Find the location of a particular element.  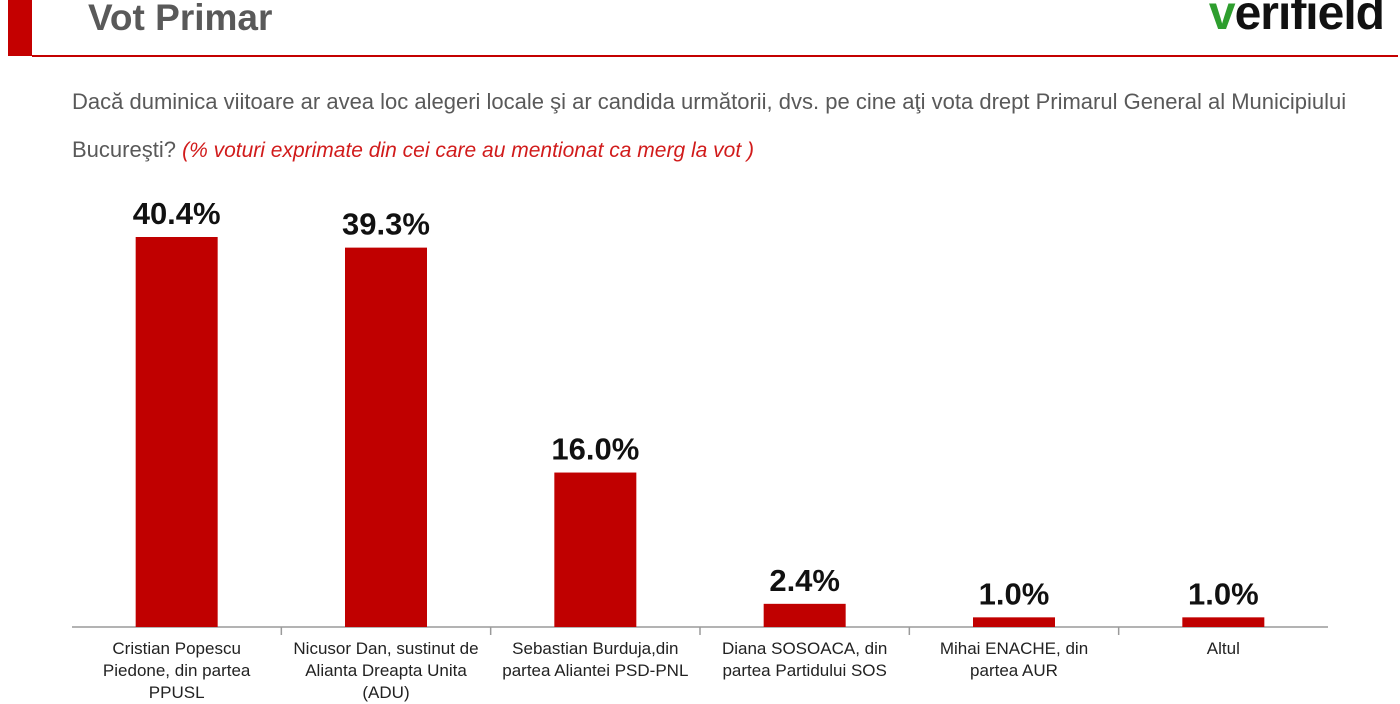

category-label-6: Altul is located at coordinates (1223, 648).